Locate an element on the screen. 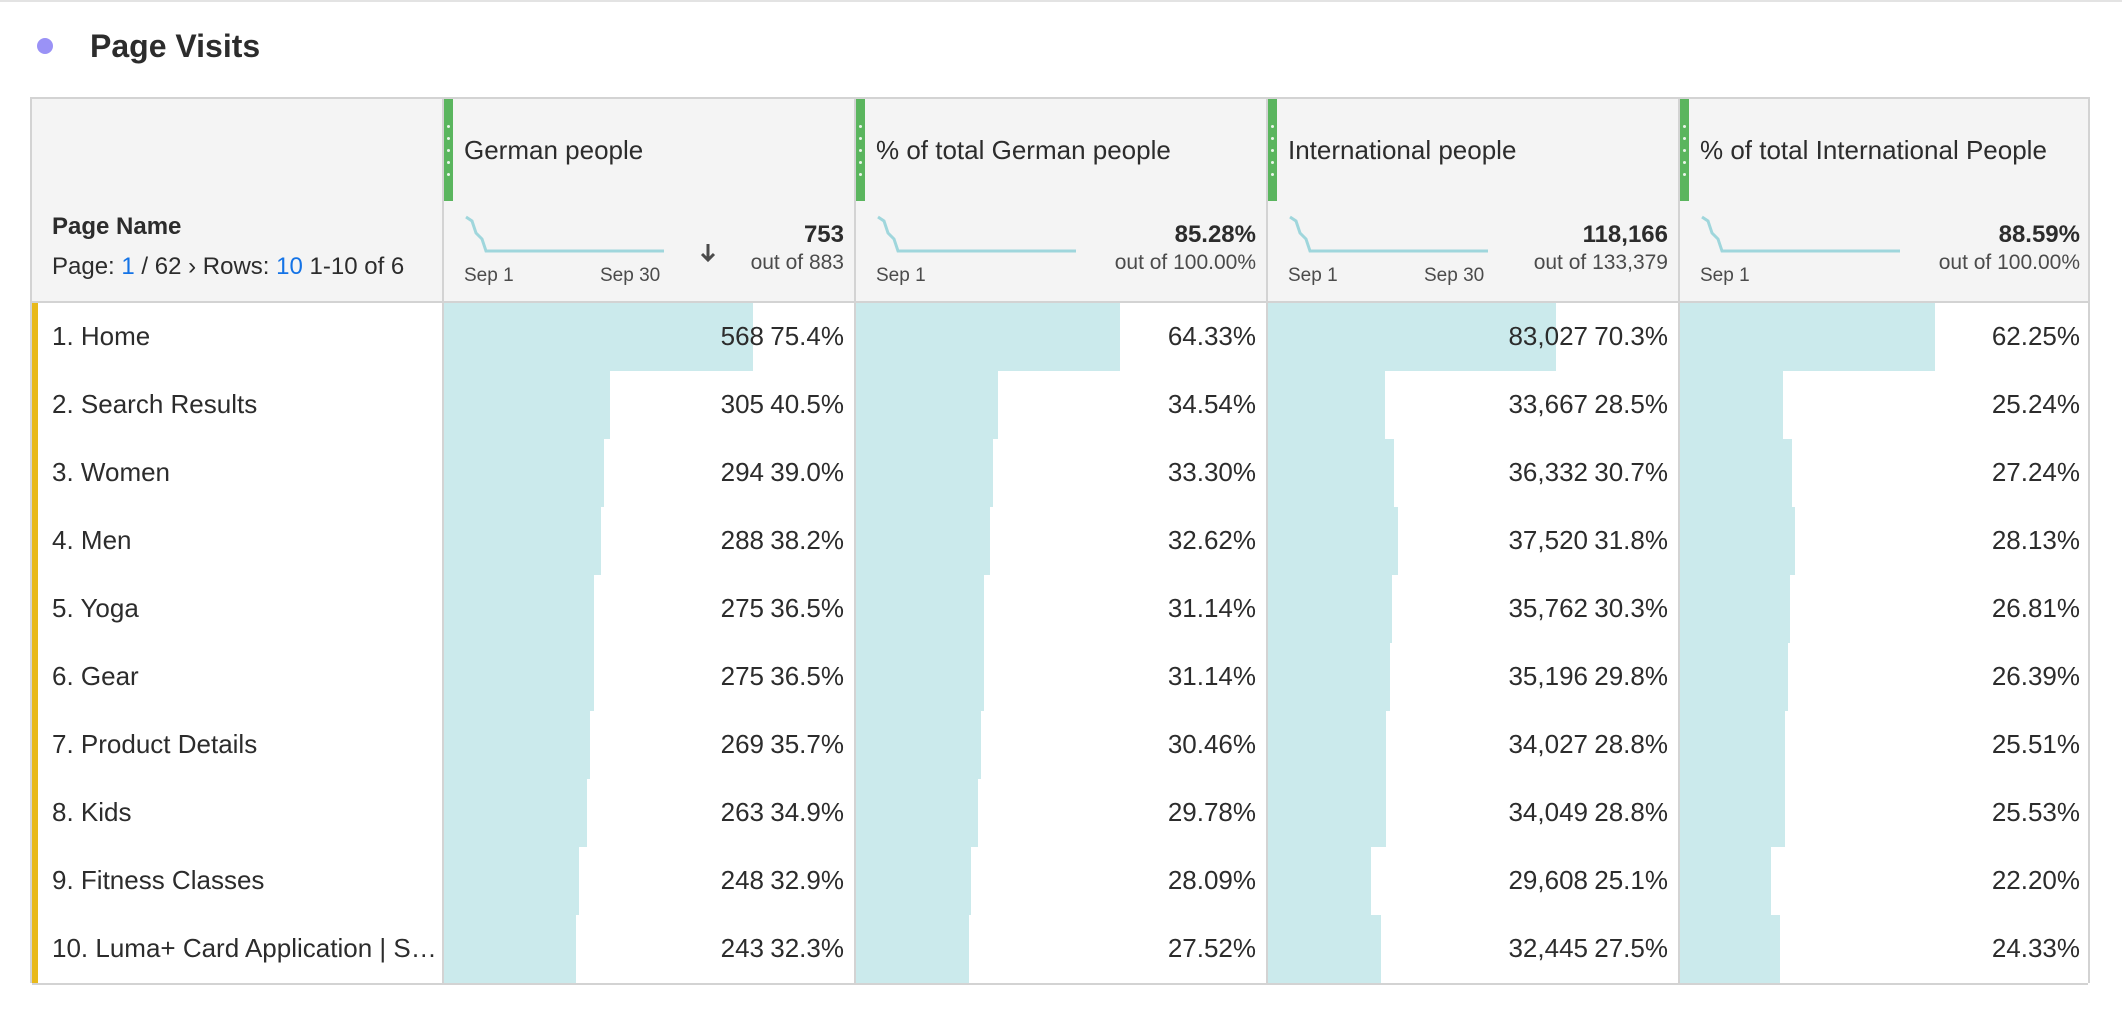 The width and height of the screenshot is (2122, 1014). cell-percent: 28.5% is located at coordinates (1631, 404).